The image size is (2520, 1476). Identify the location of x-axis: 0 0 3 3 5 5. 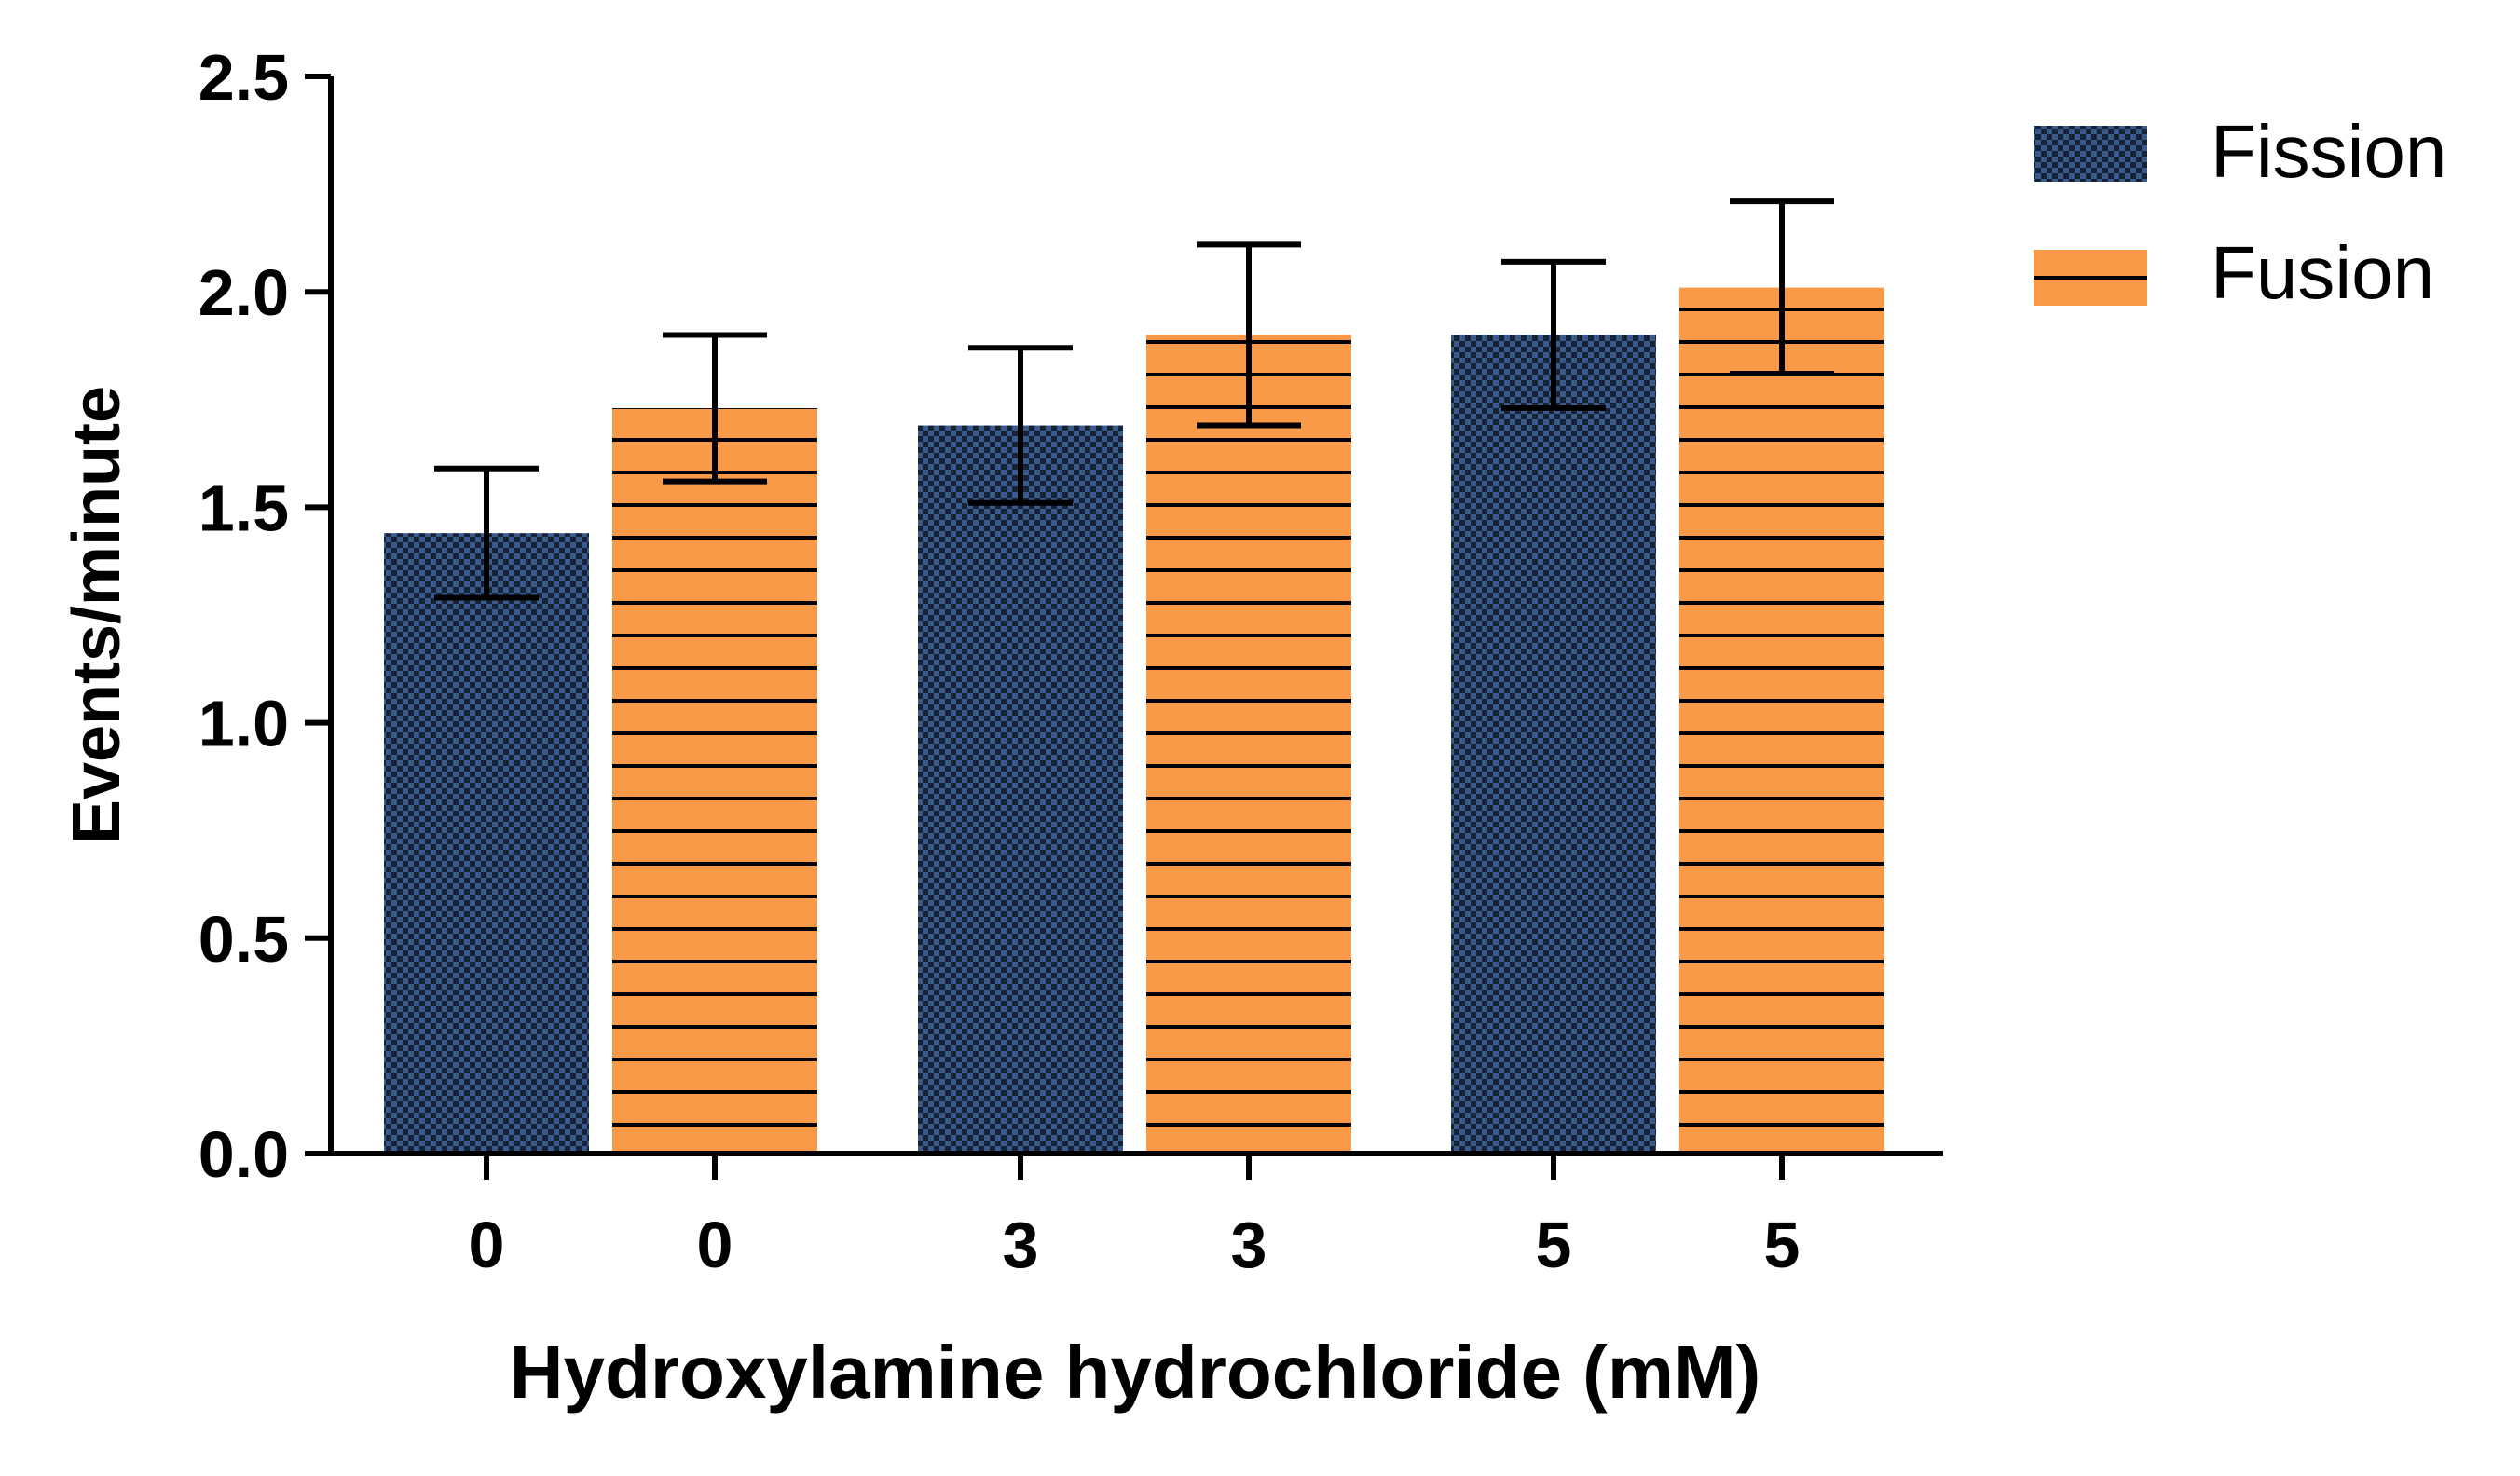
(1135, 1216).